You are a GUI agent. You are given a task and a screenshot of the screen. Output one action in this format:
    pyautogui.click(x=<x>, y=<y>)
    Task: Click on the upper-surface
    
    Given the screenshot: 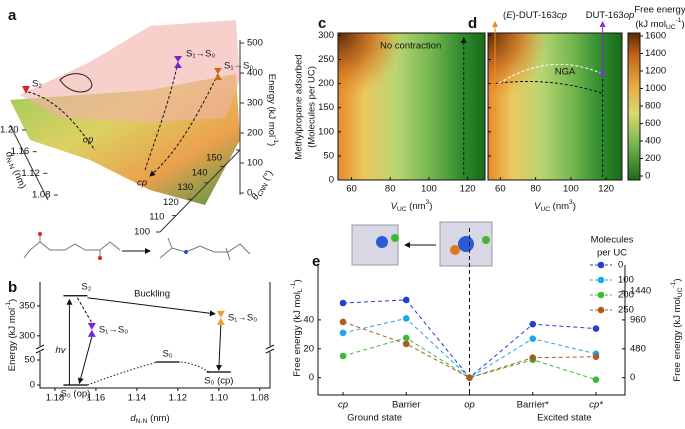 What is the action you would take?
    pyautogui.click(x=130, y=71)
    